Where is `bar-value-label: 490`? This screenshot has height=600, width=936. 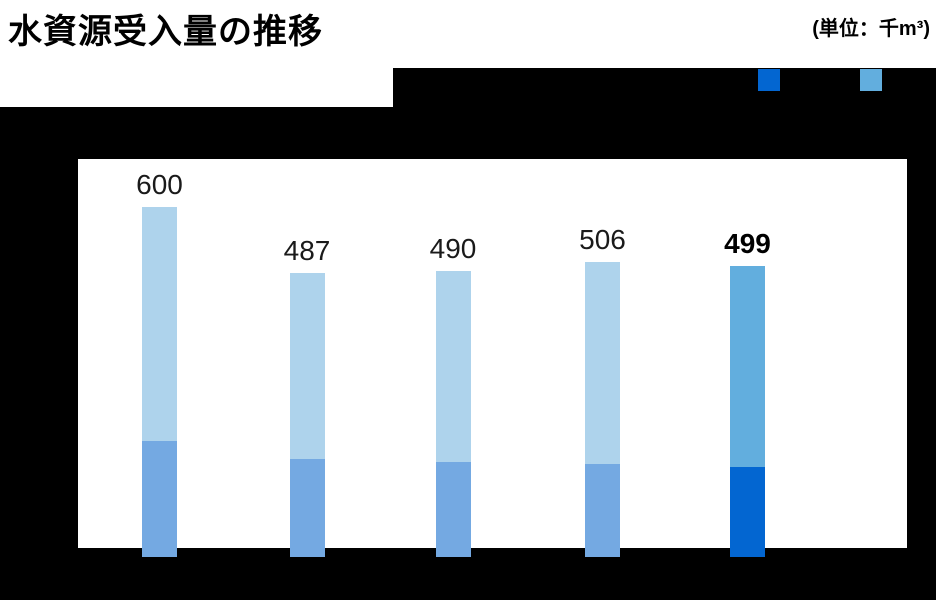
bar-value-label: 490 is located at coordinates (453, 249).